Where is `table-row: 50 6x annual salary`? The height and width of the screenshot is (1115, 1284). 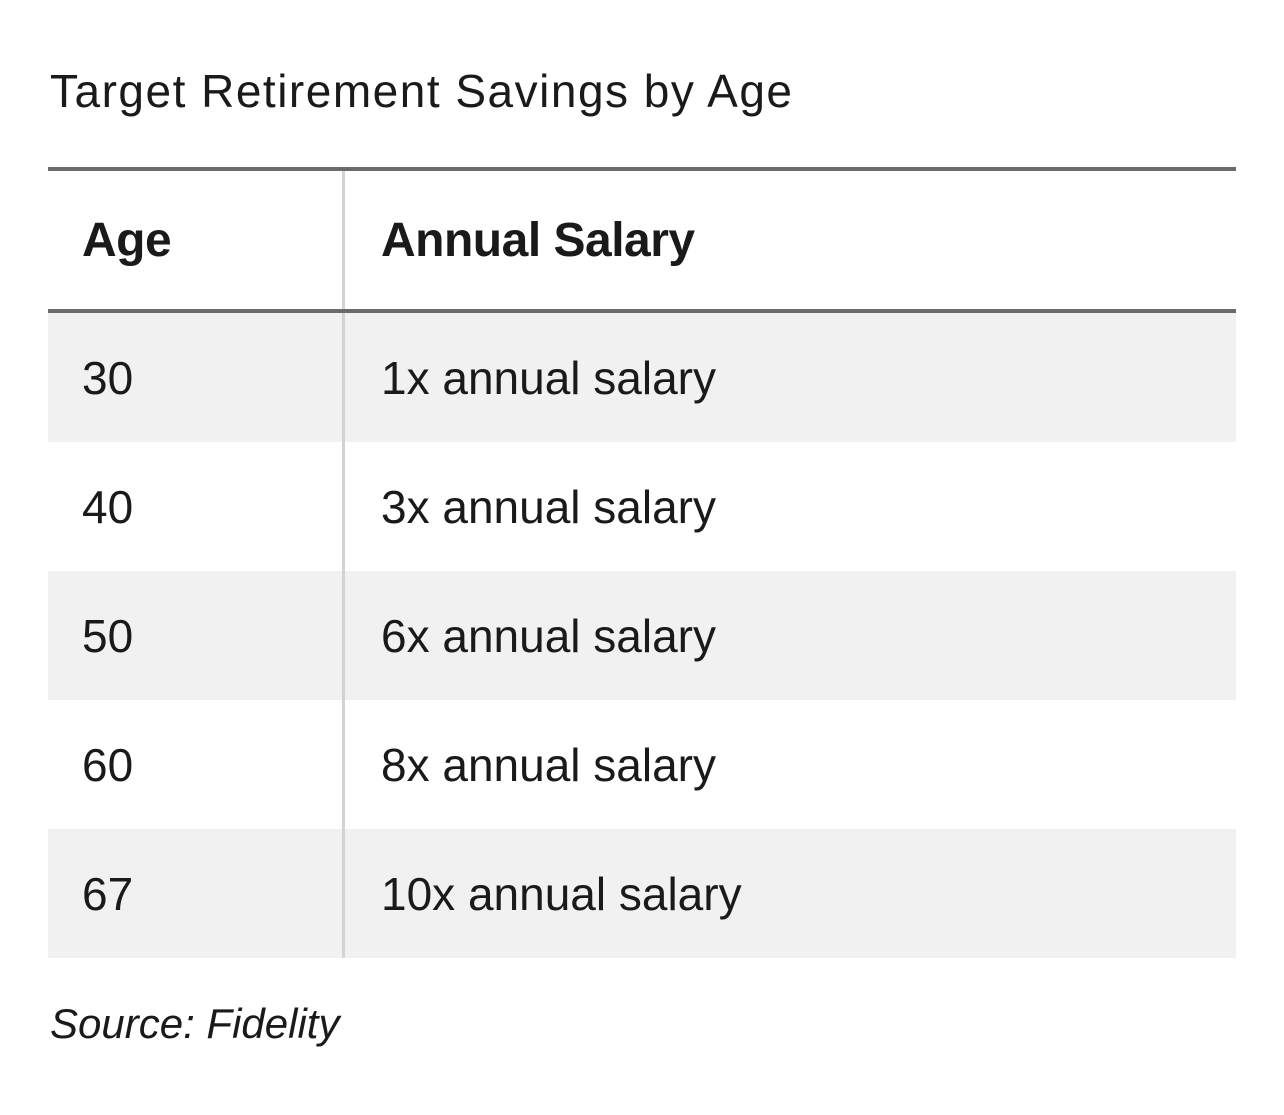
table-row: 50 6x annual salary is located at coordinates (642, 635).